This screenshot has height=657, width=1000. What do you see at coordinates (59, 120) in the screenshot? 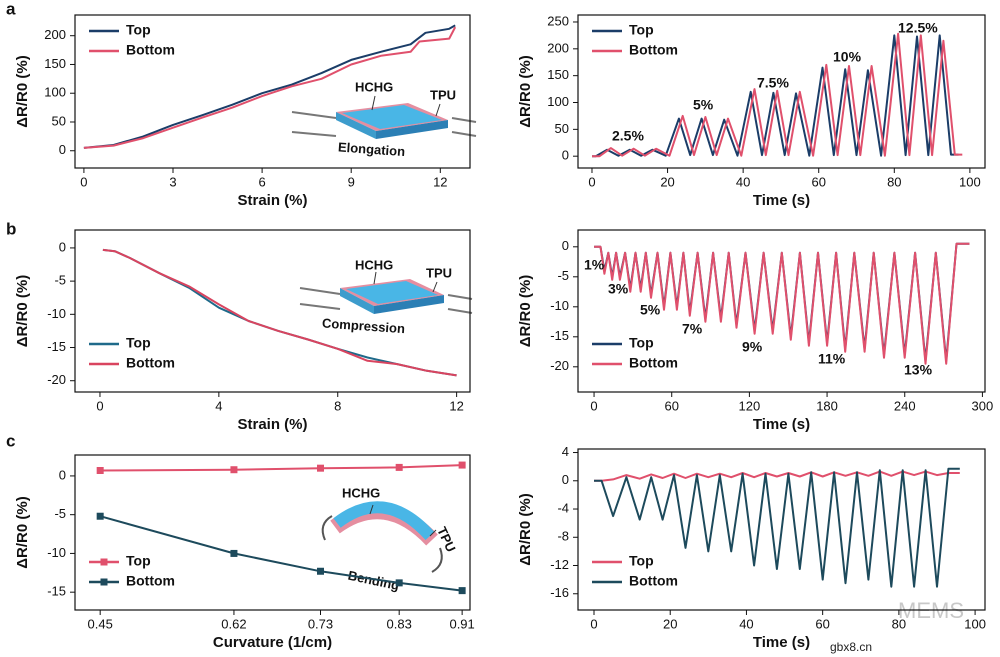
I see `y-tick-label: 50` at bounding box center [59, 120].